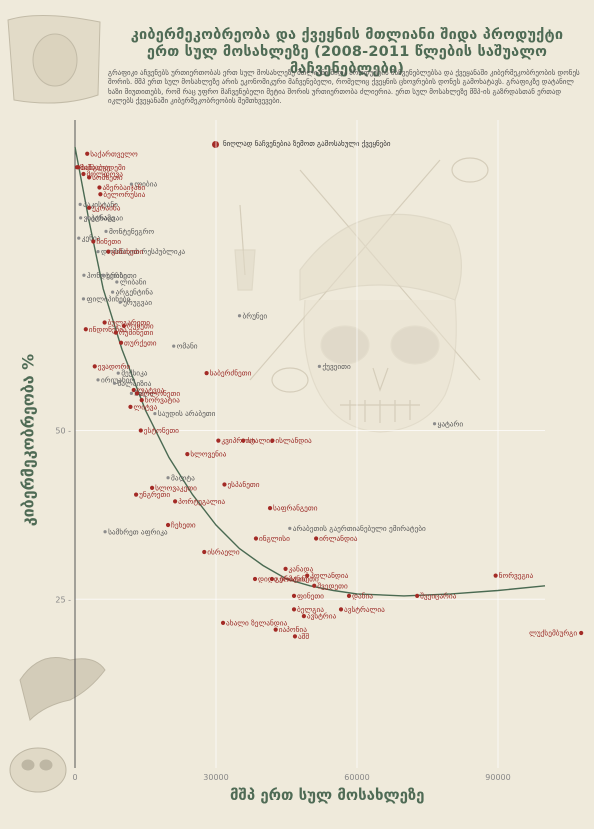  What do you see at coordinates (553, 633) in the screenshot?
I see `point-label: ლუქსემბურგი` at bounding box center [553, 633].